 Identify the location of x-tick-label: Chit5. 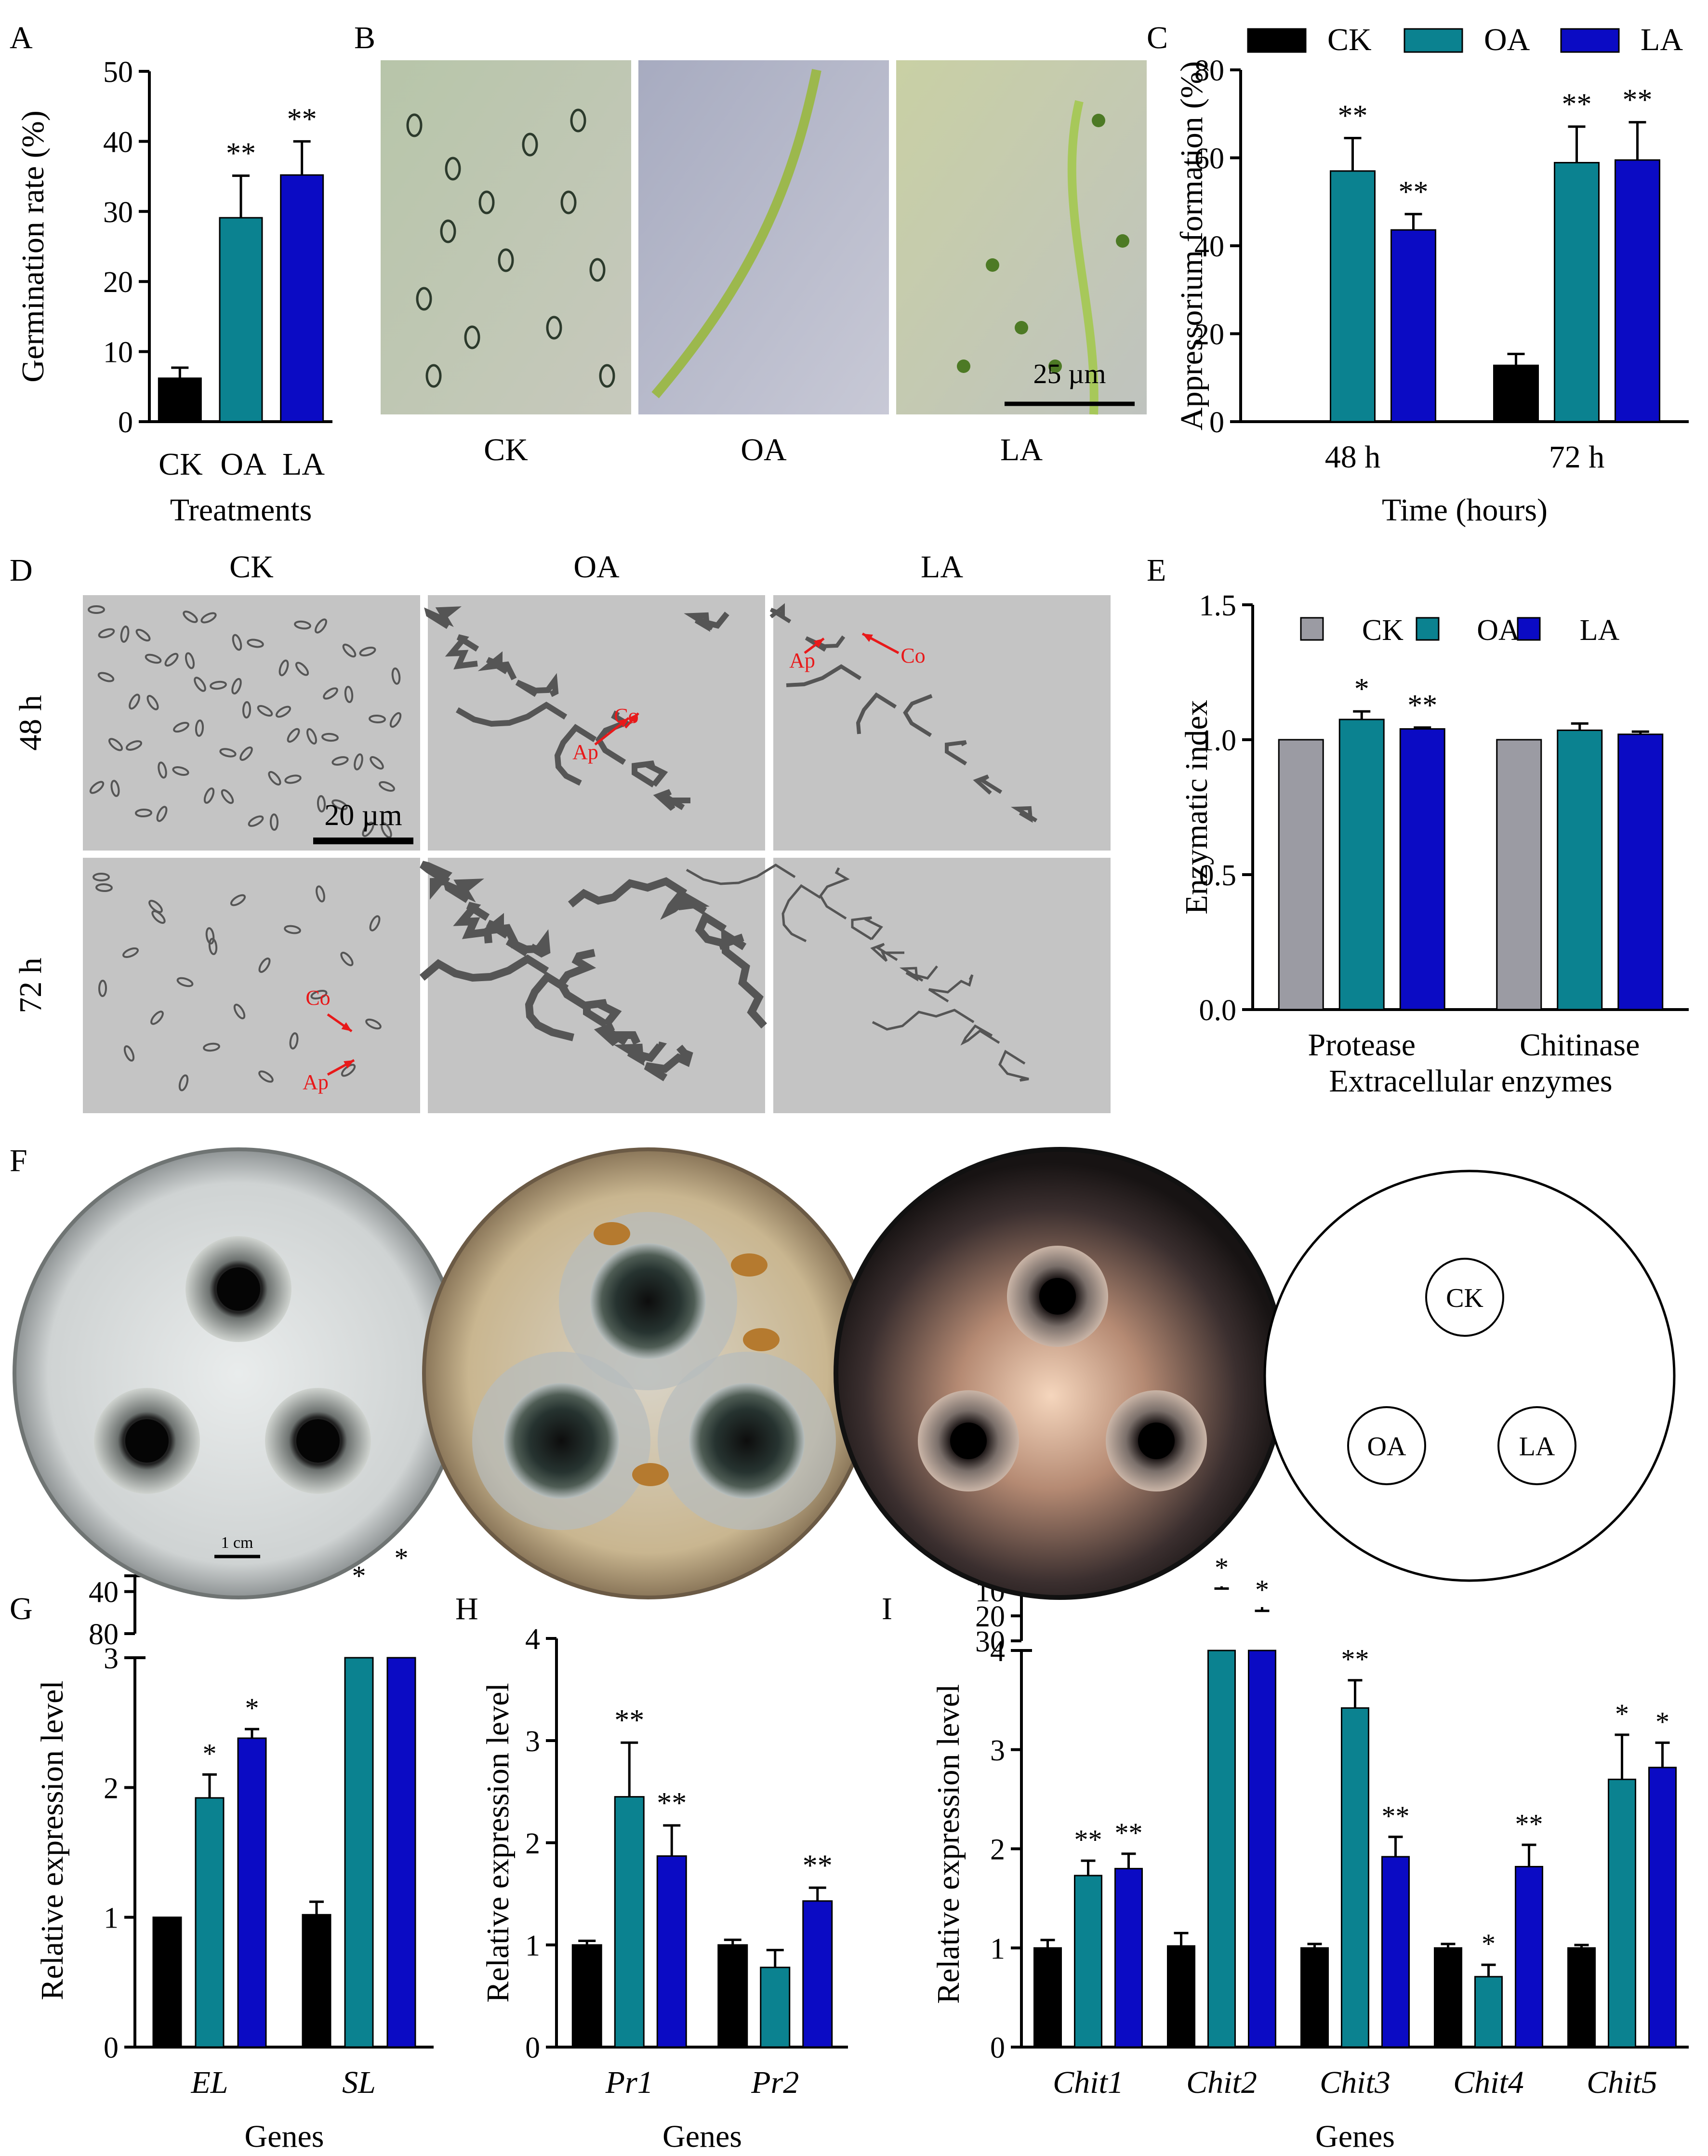
(1622, 2082).